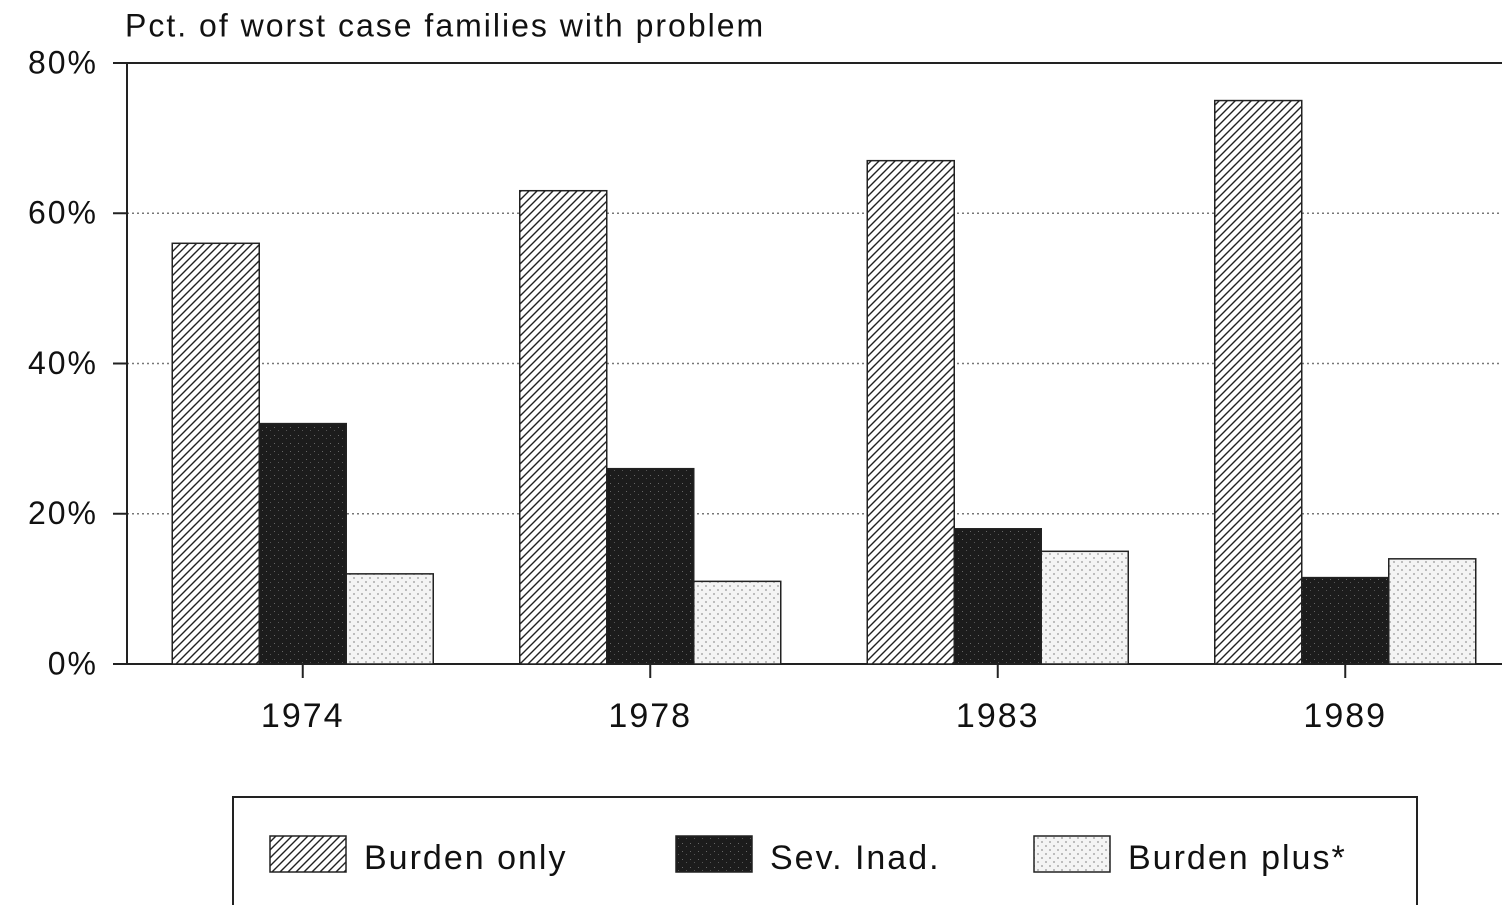 The image size is (1502, 905). Describe the element at coordinates (650, 716) in the screenshot. I see `x-tick-label: 1978` at that location.